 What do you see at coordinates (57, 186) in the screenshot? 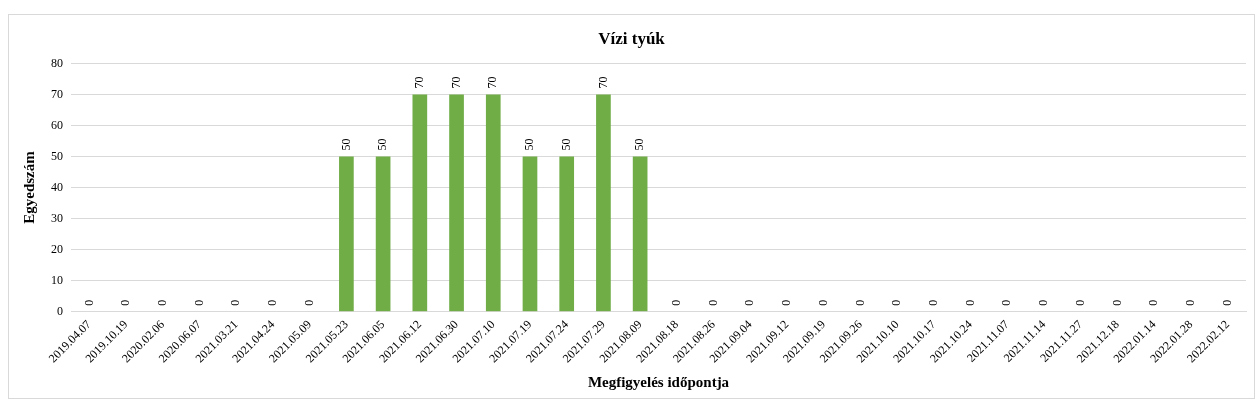
I see `y-tick-label: 40` at bounding box center [57, 186].